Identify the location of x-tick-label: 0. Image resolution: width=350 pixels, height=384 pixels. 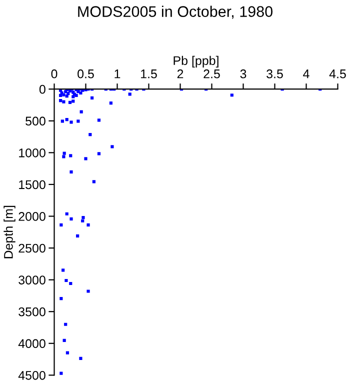
(54, 73).